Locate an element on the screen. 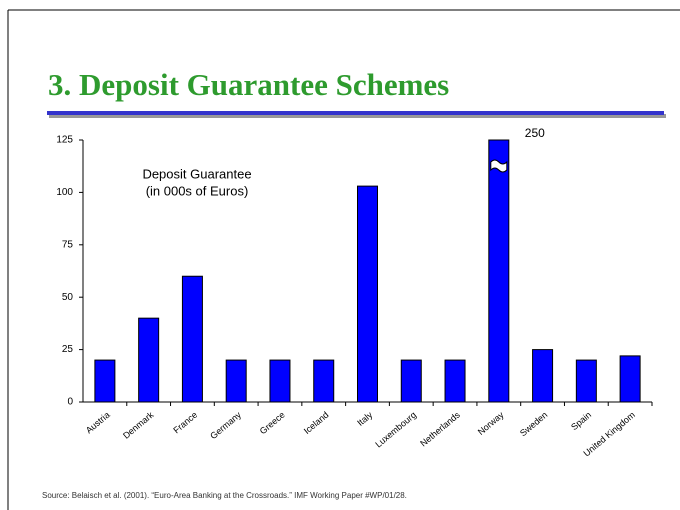  x-tick-label: Luxembourg is located at coordinates (395, 430).